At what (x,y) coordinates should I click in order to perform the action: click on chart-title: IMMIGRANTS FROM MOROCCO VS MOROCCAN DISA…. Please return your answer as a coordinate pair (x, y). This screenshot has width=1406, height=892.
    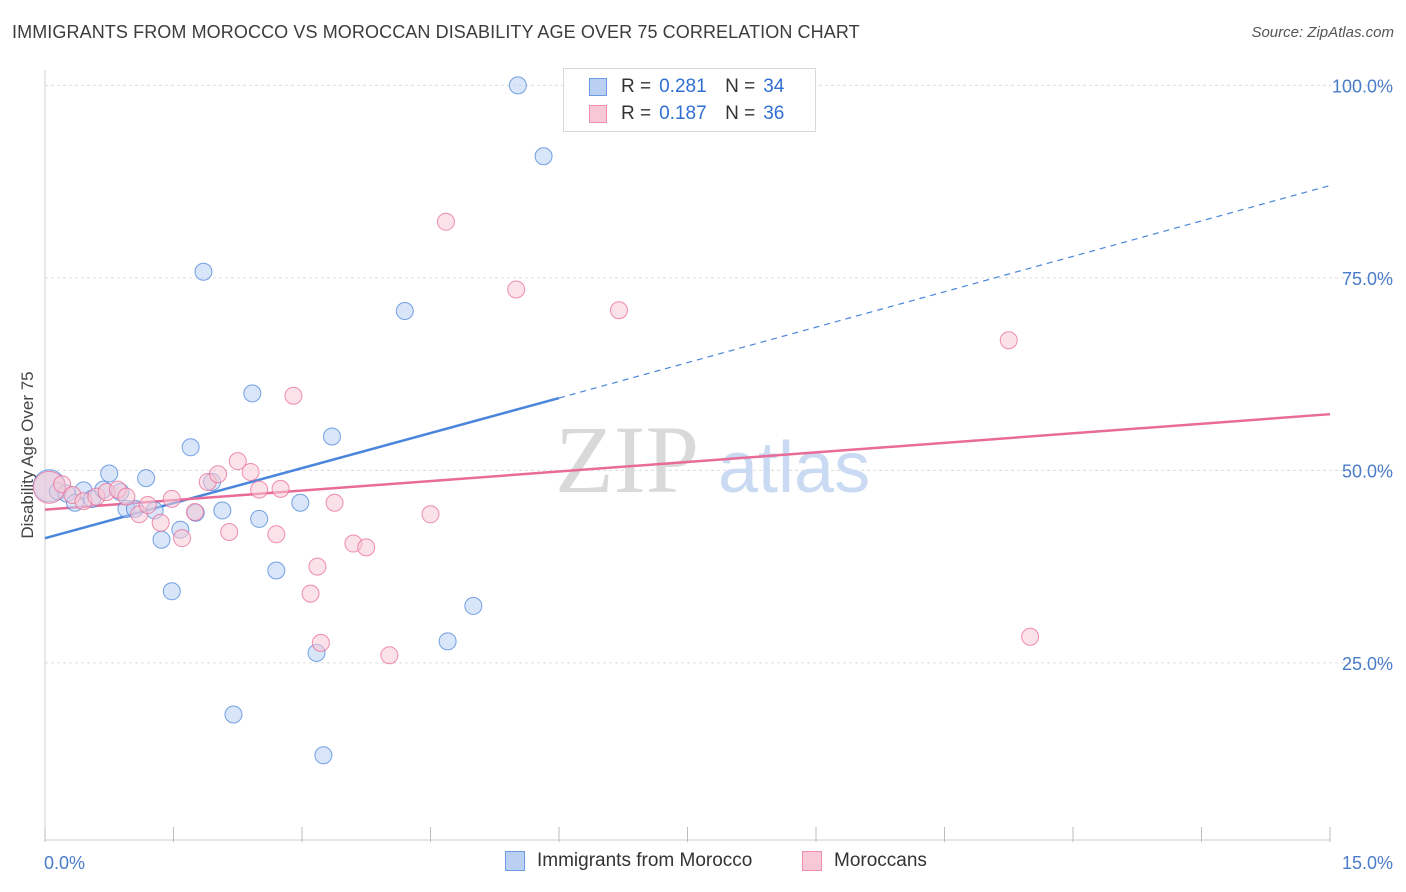
    Looking at the image, I should click on (436, 32).